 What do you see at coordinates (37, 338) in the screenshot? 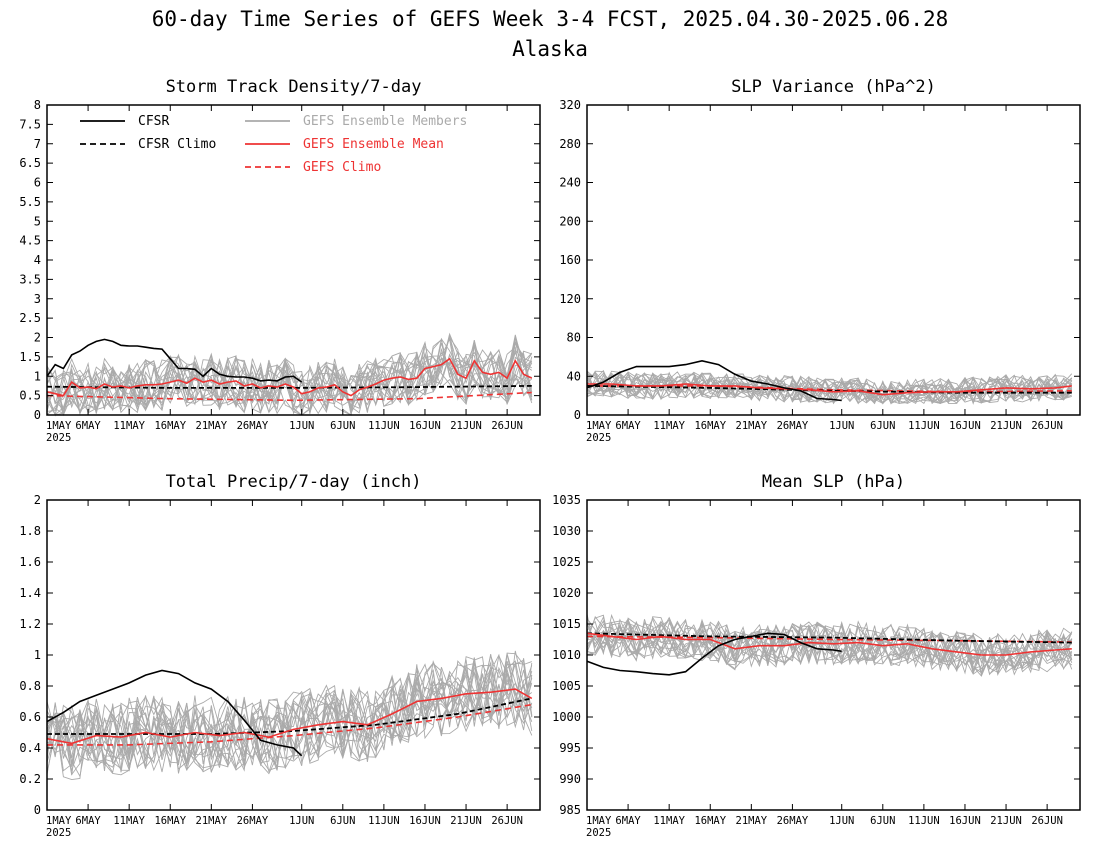
I see `y-tick-label: 2` at bounding box center [37, 338].